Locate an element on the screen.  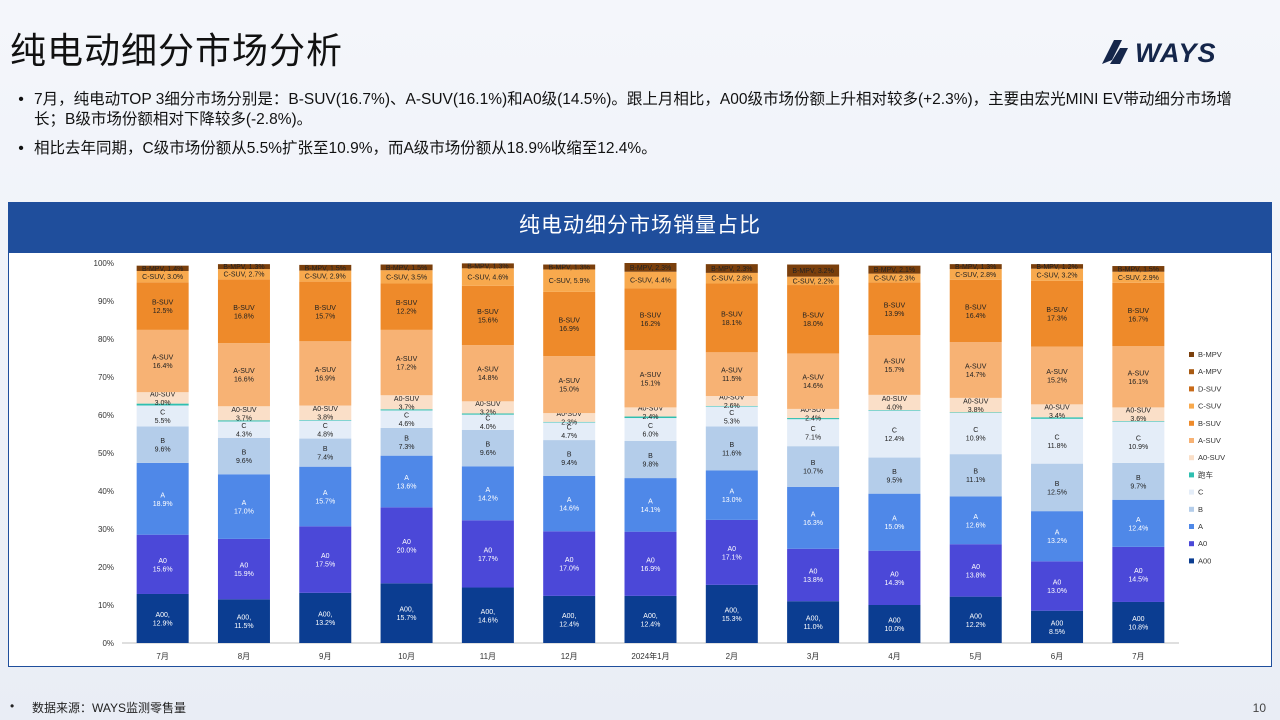
data-label: A0 14.5% is located at coordinates (1138, 576).